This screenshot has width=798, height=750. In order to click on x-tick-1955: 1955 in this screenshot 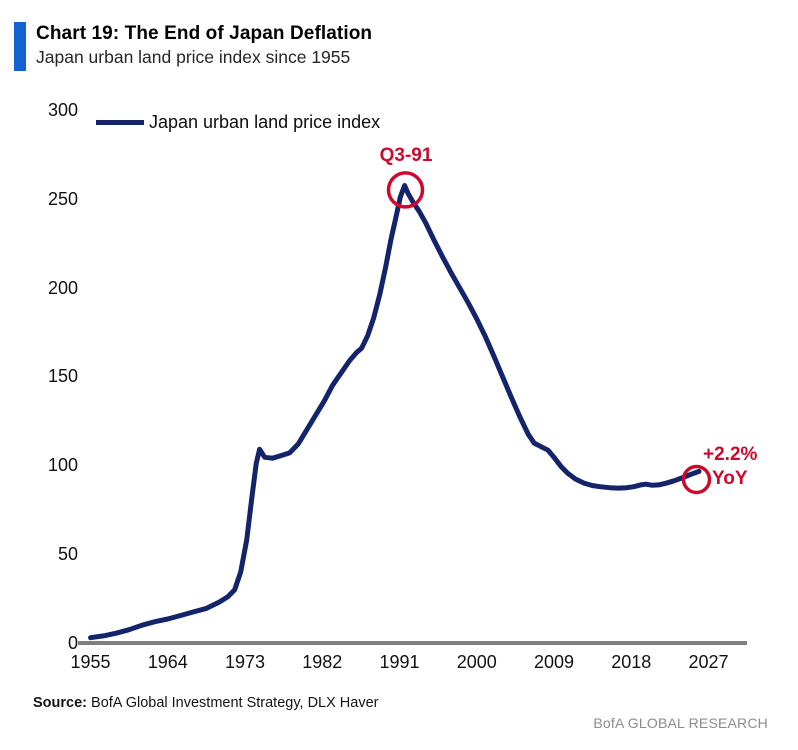, I will do `click(90, 662)`.